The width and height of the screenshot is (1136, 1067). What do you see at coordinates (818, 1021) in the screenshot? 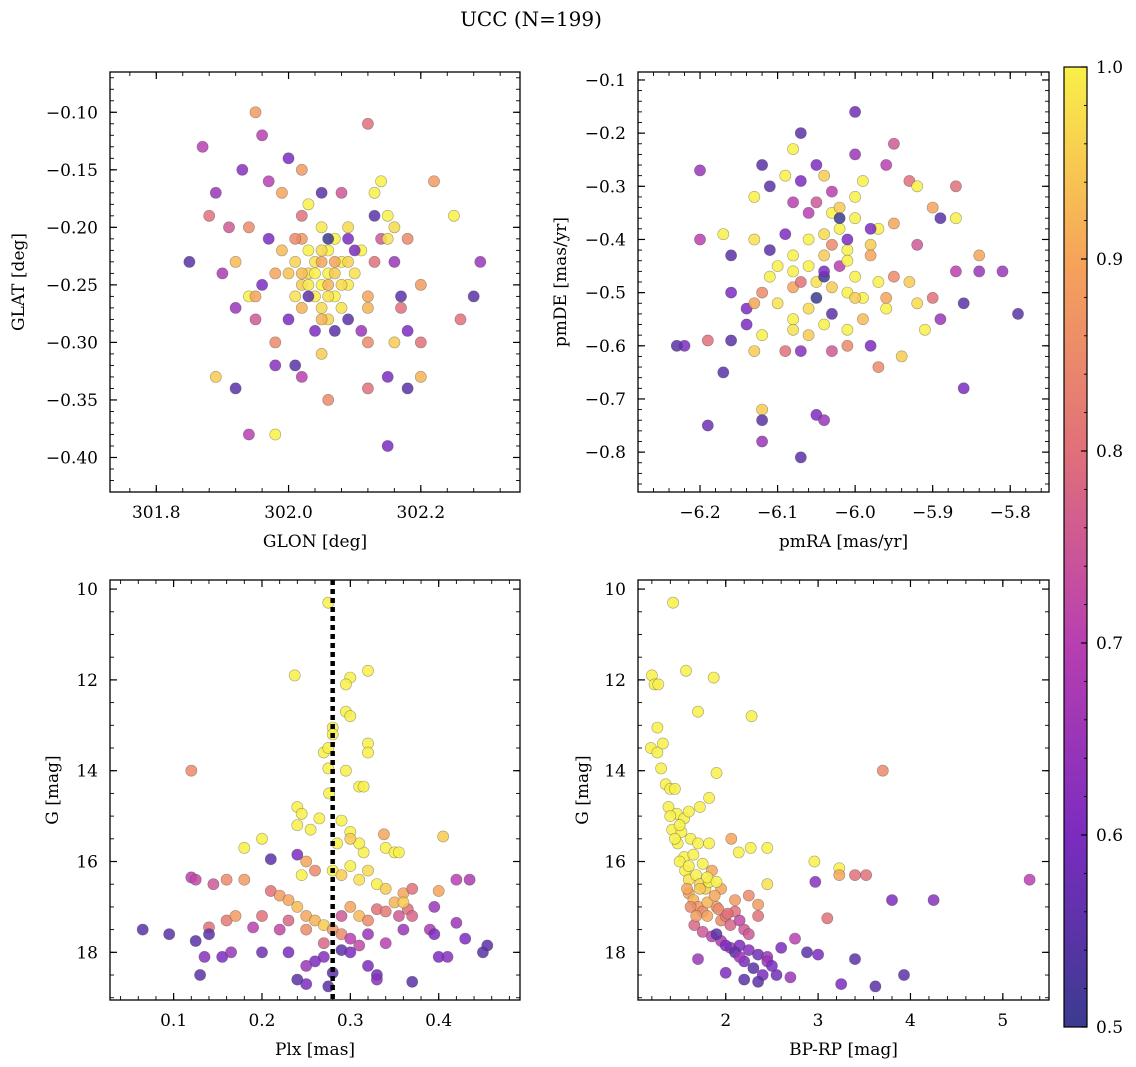
I see `x-tick-label: 3` at bounding box center [818, 1021].